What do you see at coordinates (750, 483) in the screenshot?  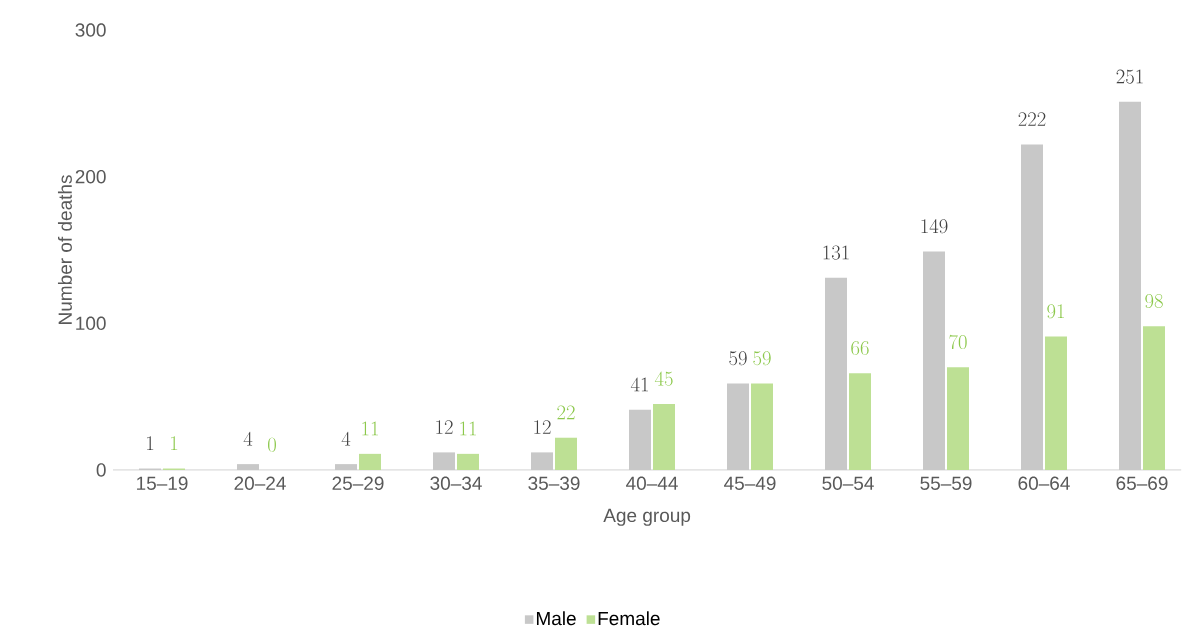 I see `x-tick-label: 45–49` at bounding box center [750, 483].